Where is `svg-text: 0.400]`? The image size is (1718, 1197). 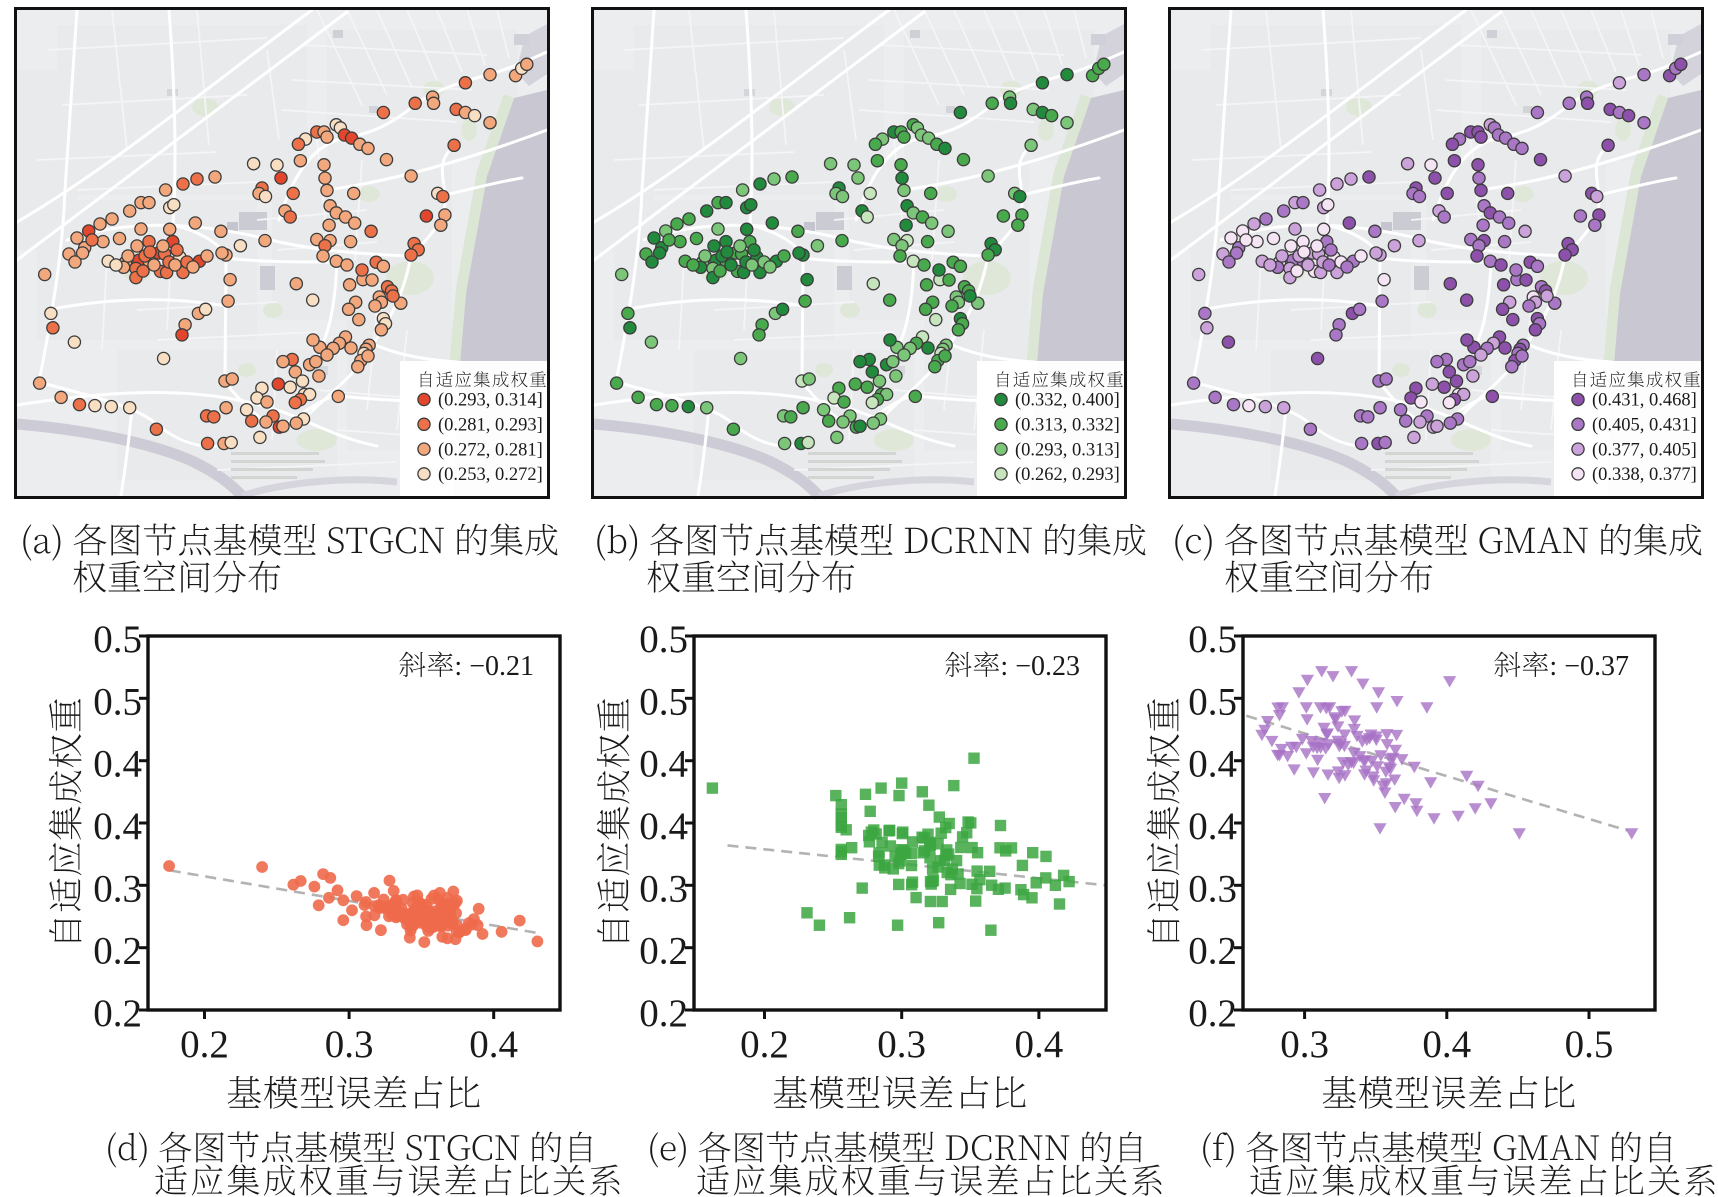
svg-text: 0.400] is located at coordinates (1096, 401).